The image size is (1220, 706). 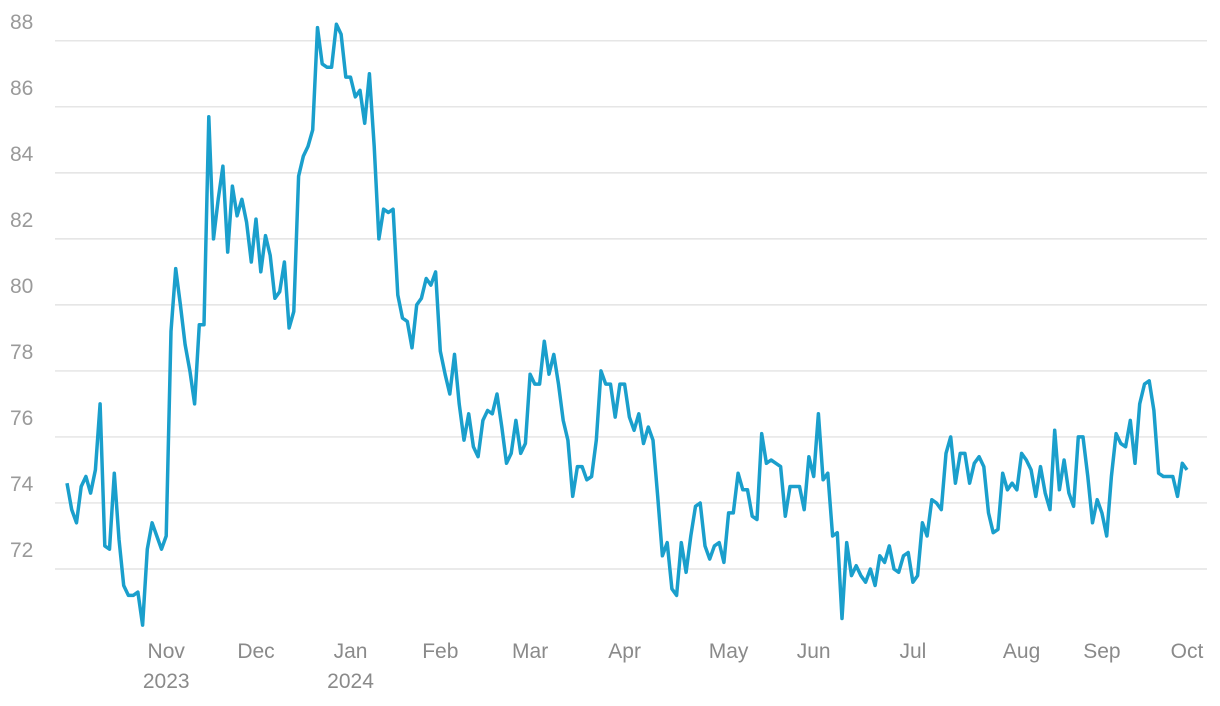 I want to click on x-tick-label: Sep, so click(x=1102, y=651).